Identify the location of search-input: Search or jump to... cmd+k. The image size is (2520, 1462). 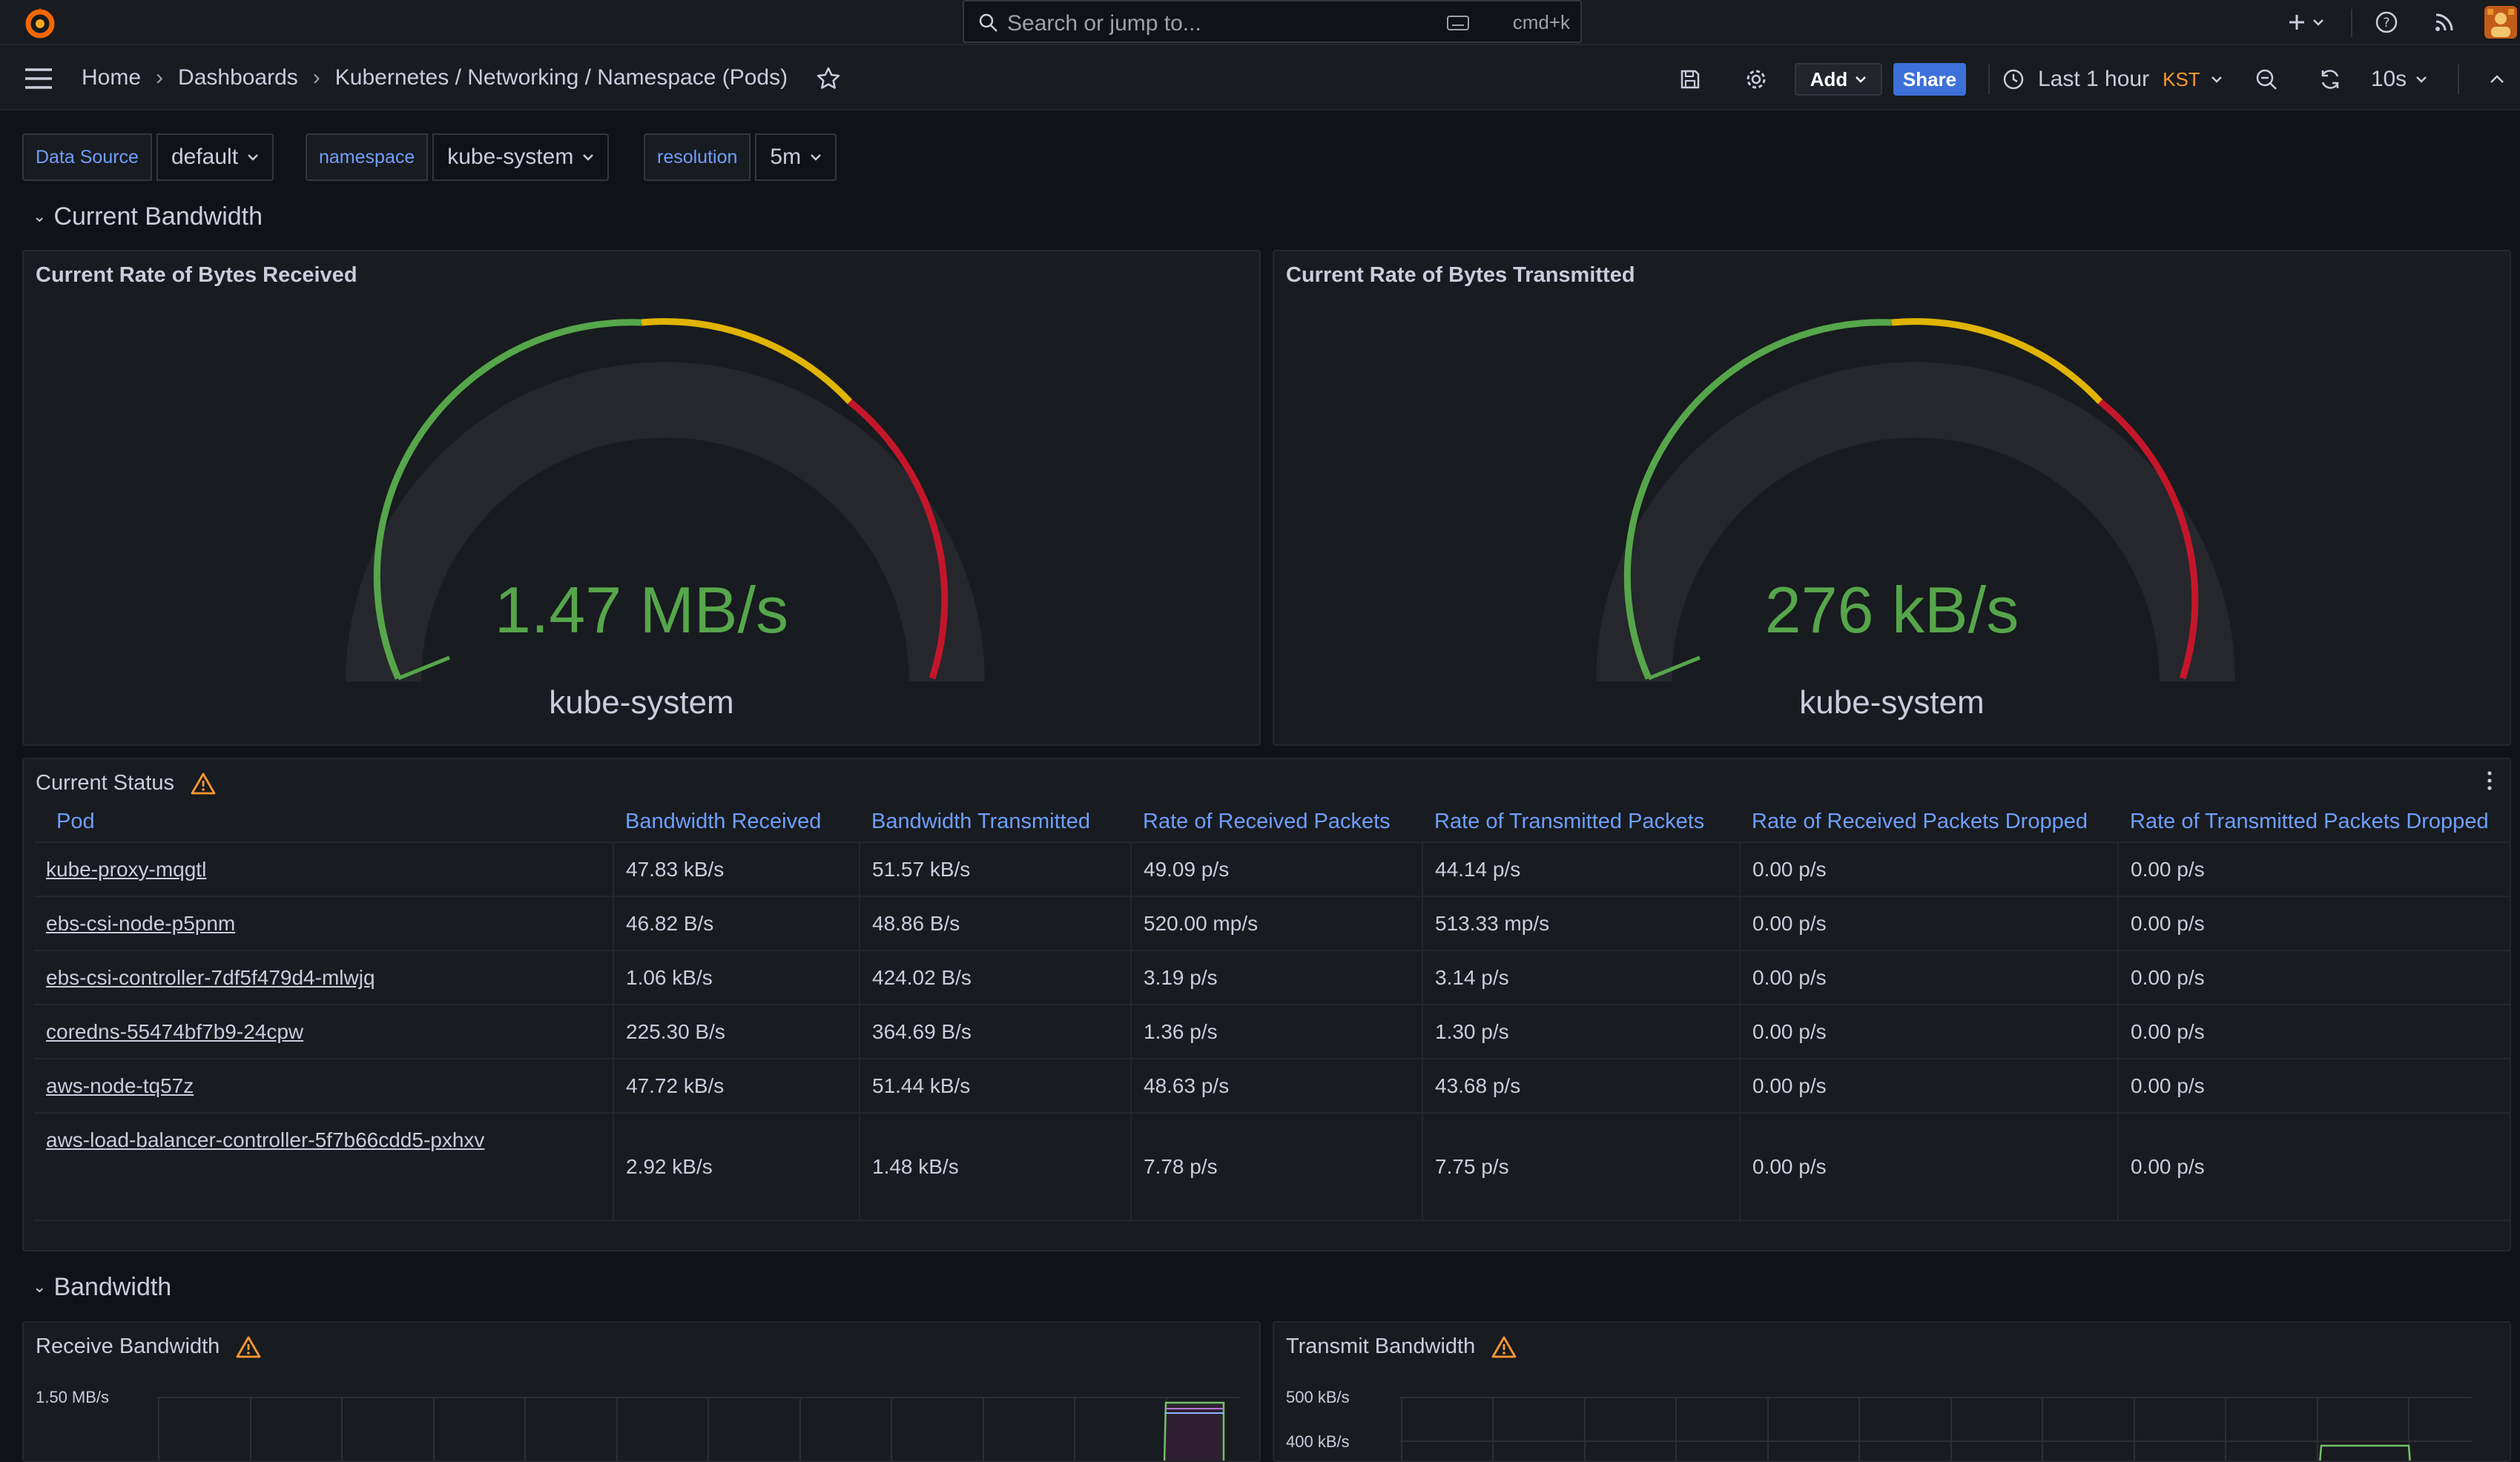
(1272, 21).